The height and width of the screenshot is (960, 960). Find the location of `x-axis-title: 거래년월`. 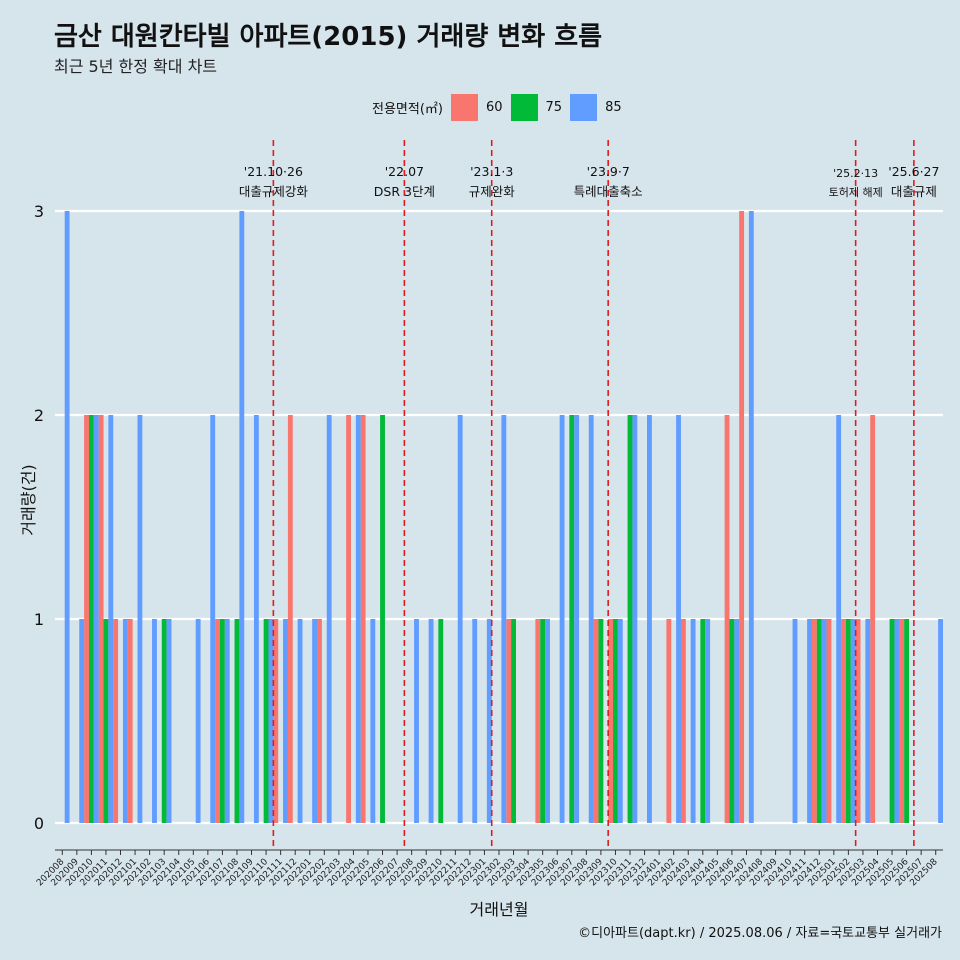

x-axis-title: 거래년월 is located at coordinates (499, 909).